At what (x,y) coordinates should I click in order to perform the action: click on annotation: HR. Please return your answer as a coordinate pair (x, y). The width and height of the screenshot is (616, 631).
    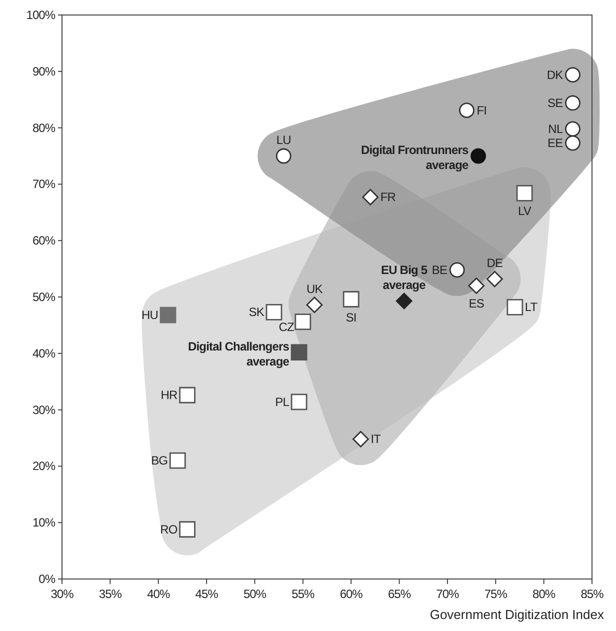
    Looking at the image, I should click on (169, 395).